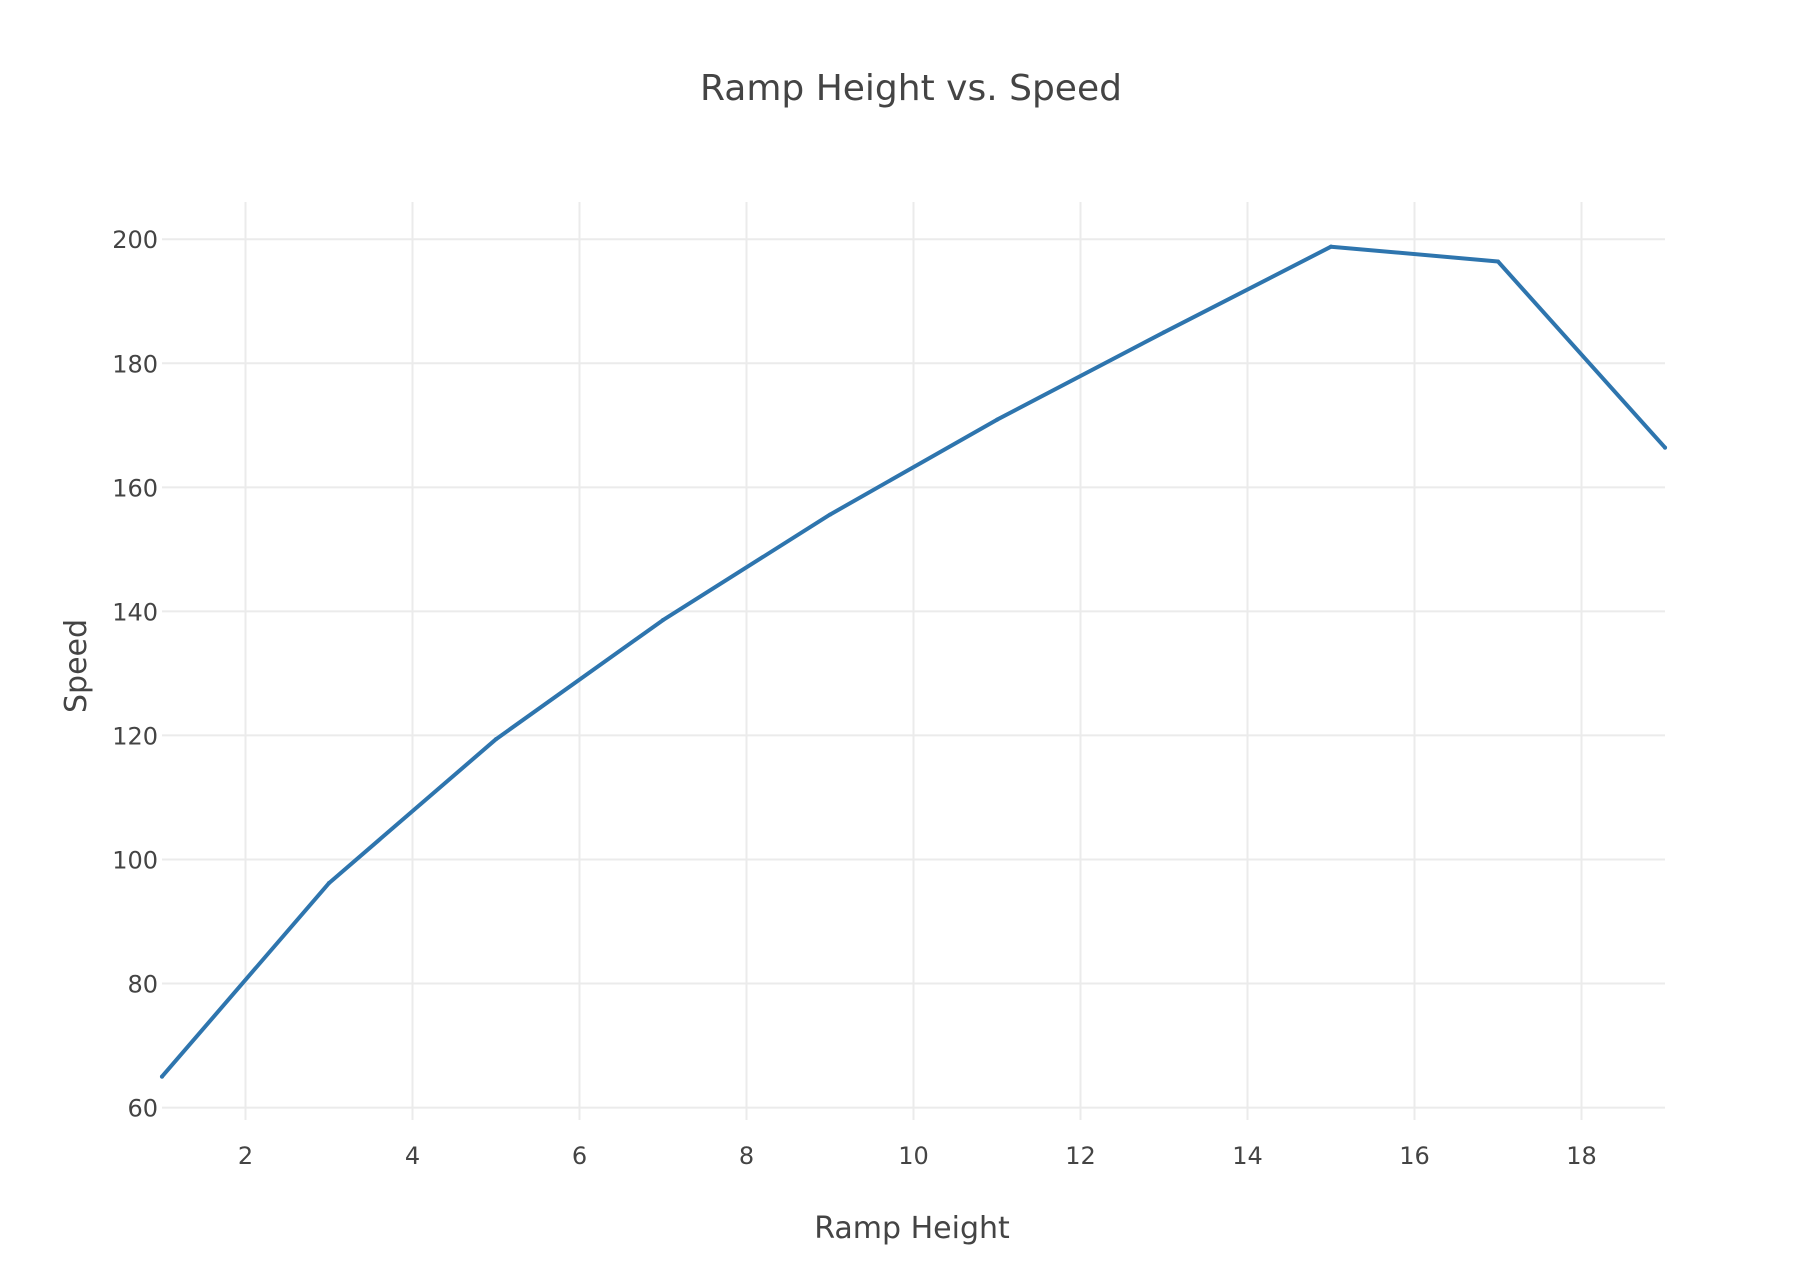  Describe the element at coordinates (135, 240) in the screenshot. I see `y-tick-label: 200` at that location.